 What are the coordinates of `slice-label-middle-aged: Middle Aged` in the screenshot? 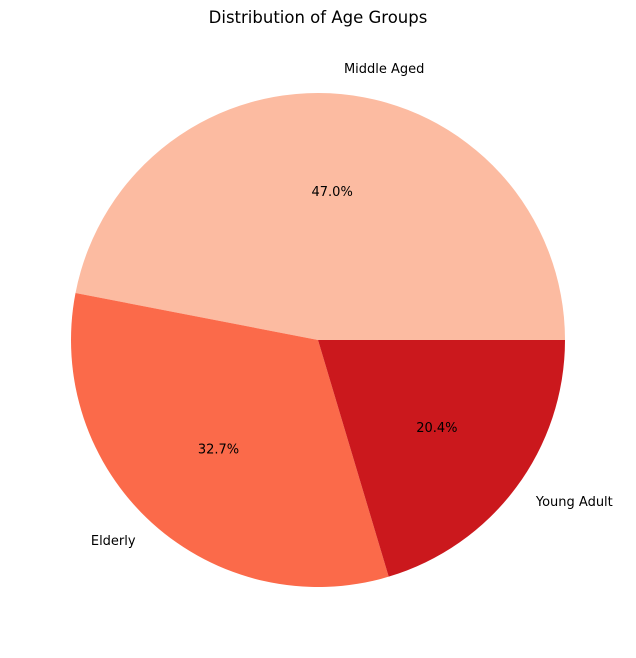 It's located at (384, 69).